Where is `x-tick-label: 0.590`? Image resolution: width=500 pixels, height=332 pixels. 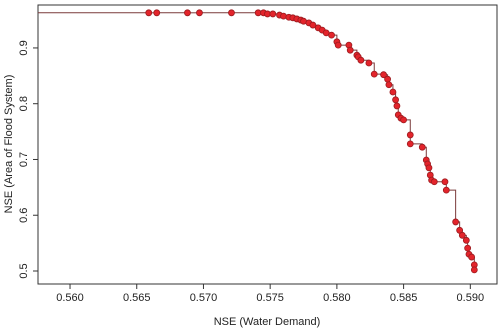
x-tick-label: 0.590 is located at coordinates (471, 298).